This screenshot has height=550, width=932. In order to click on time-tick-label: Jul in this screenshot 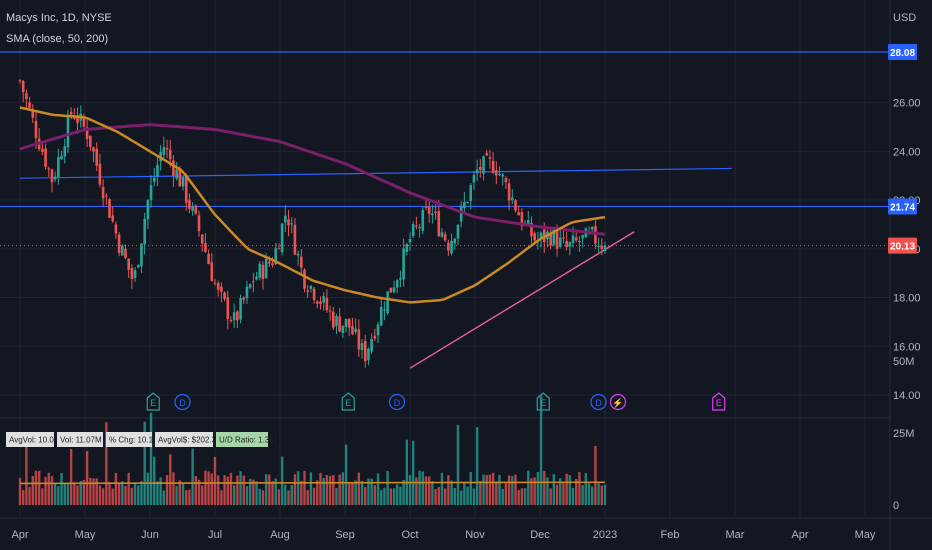, I will do `click(215, 535)`.